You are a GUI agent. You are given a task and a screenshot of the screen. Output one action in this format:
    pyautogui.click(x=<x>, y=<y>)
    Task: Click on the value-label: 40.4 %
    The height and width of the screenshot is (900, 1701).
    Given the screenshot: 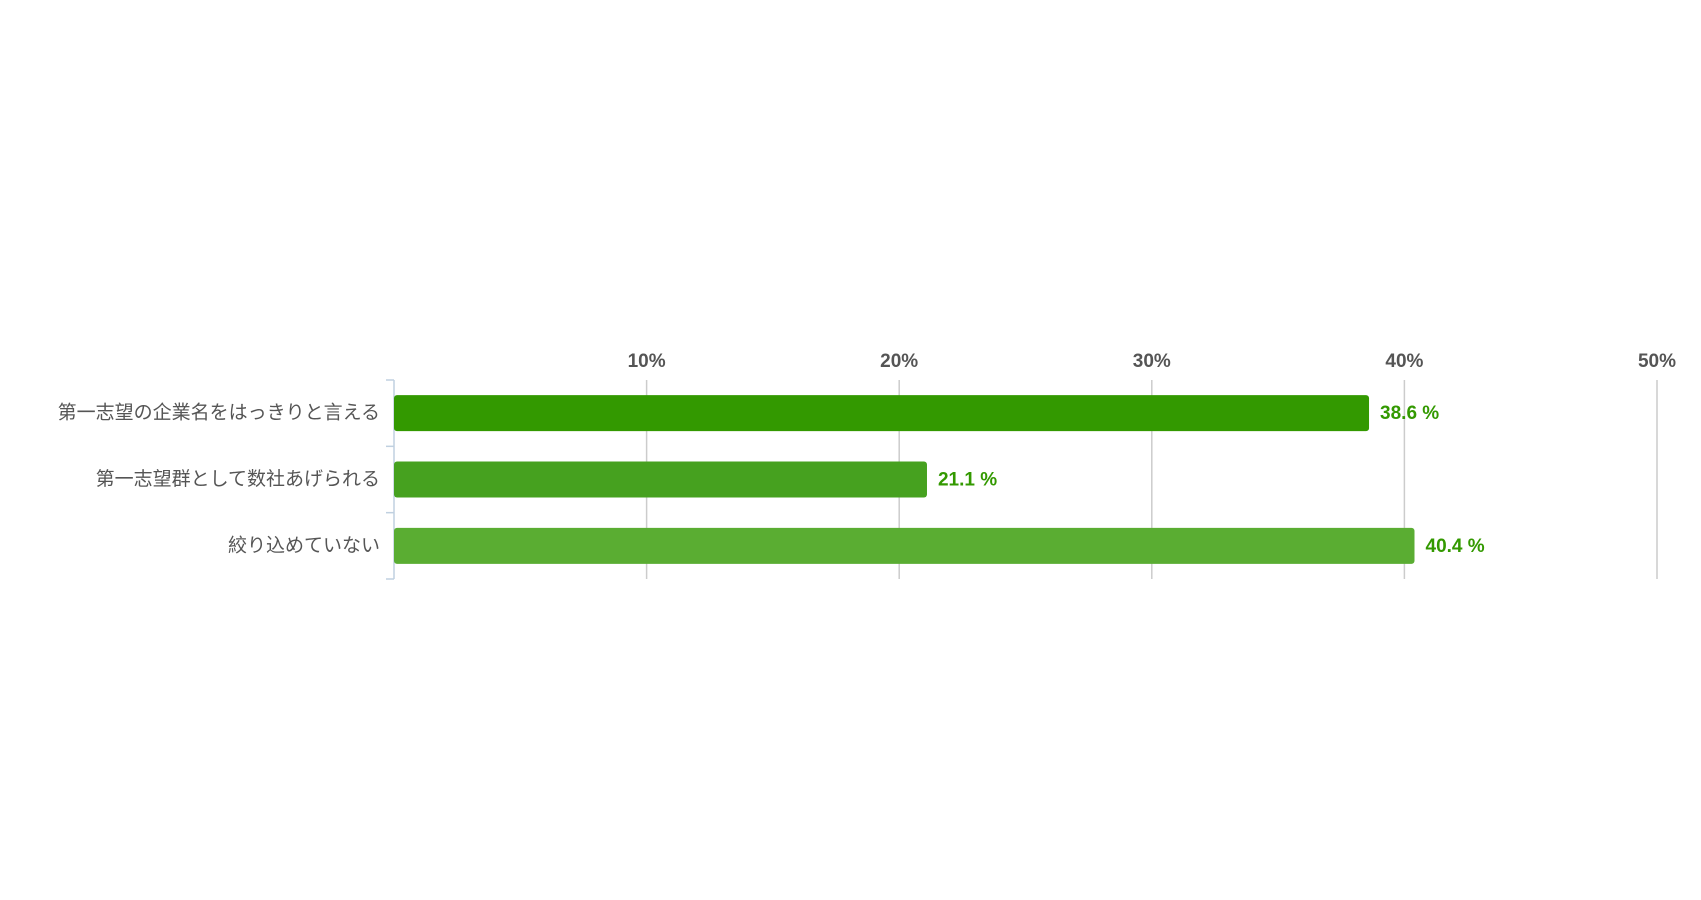 What is the action you would take?
    pyautogui.click(x=1455, y=546)
    